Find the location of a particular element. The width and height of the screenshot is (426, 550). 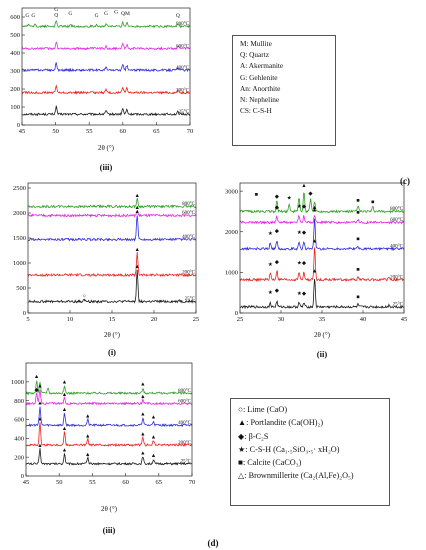

x-tick-label: 35 is located at coordinates (322, 319).